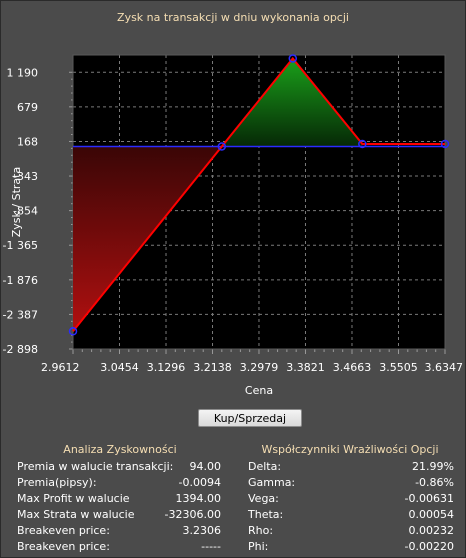 This screenshot has width=466, height=558. Describe the element at coordinates (398, 367) in the screenshot. I see `x-tick-label: 3.5505` at that location.